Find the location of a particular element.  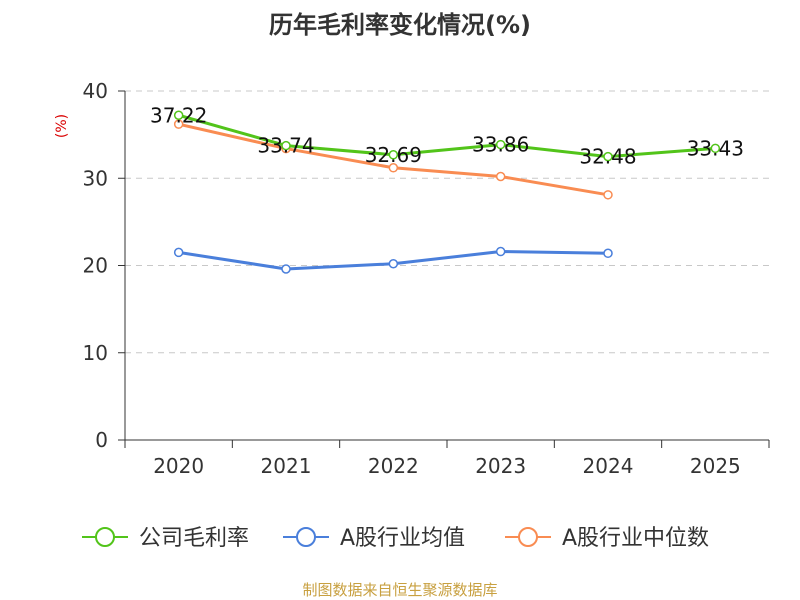

y-tick-label: 10 is located at coordinates (95, 353).